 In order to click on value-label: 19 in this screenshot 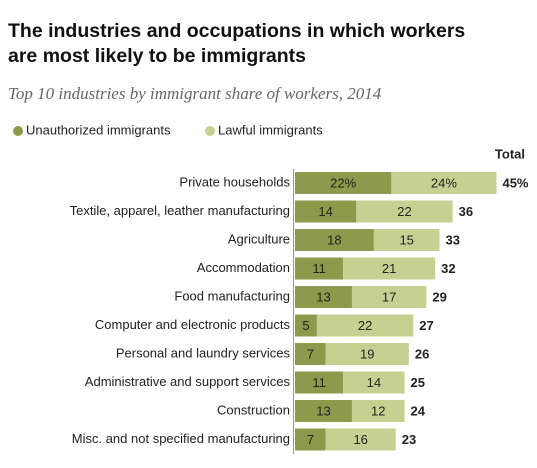, I will do `click(367, 353)`.